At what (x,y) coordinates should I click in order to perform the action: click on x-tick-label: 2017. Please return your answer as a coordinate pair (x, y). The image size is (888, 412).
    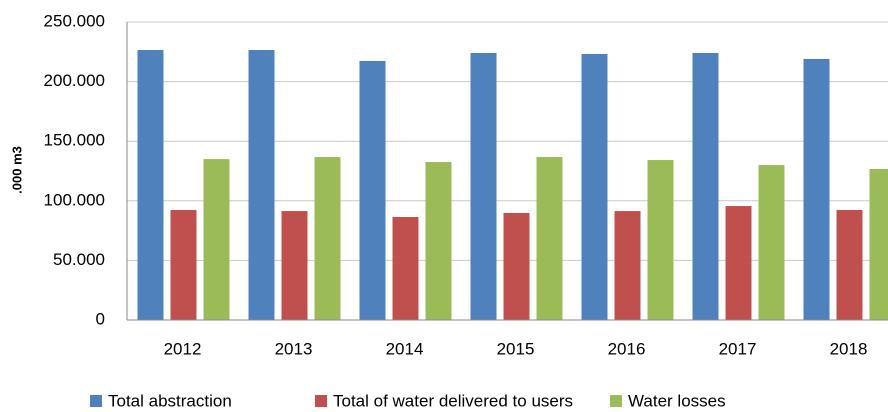
    Looking at the image, I should click on (738, 348).